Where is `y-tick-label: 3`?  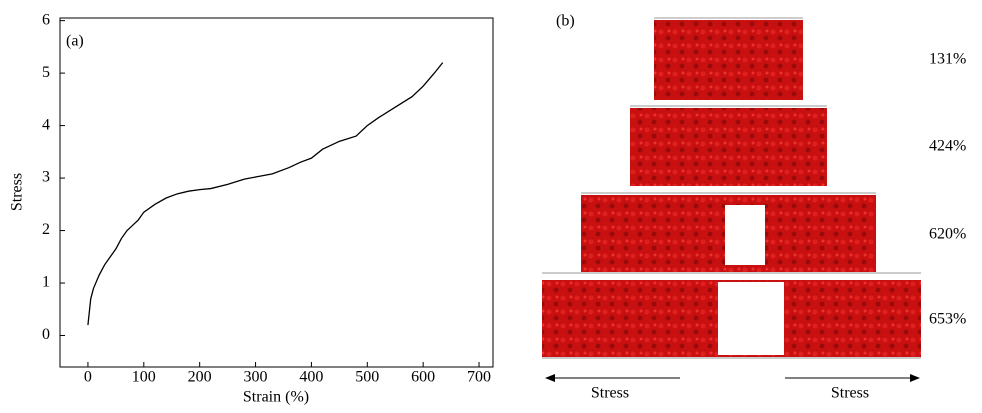 y-tick-label: 3 is located at coordinates (46, 177).